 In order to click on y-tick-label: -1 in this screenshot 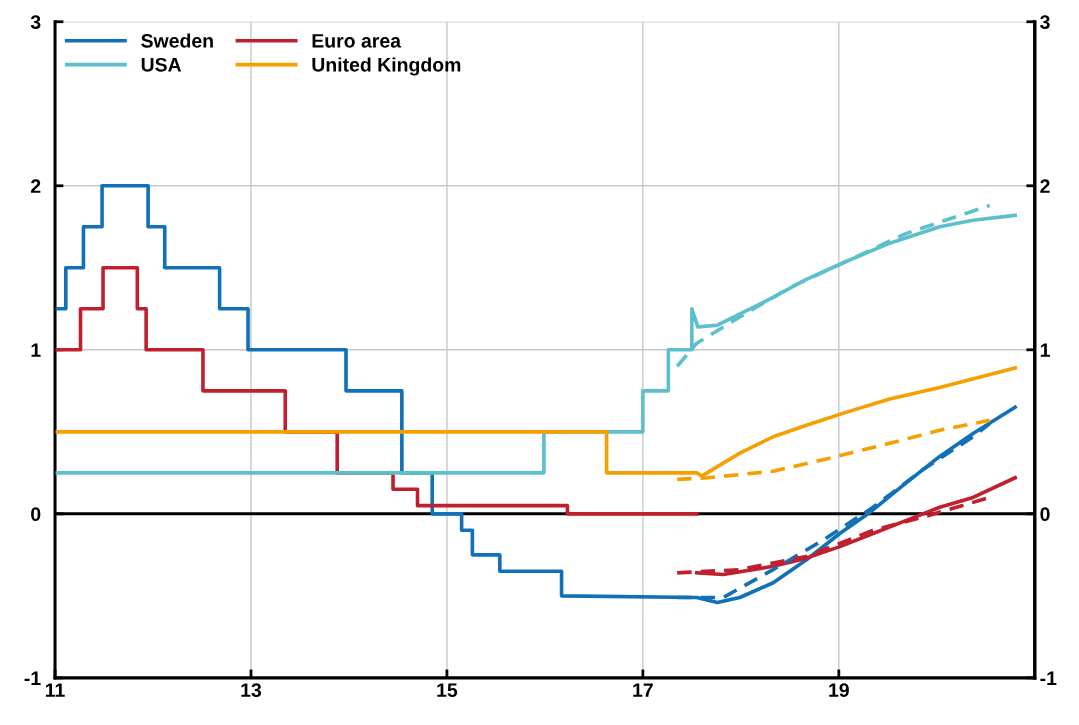, I will do `click(32, 678)`.